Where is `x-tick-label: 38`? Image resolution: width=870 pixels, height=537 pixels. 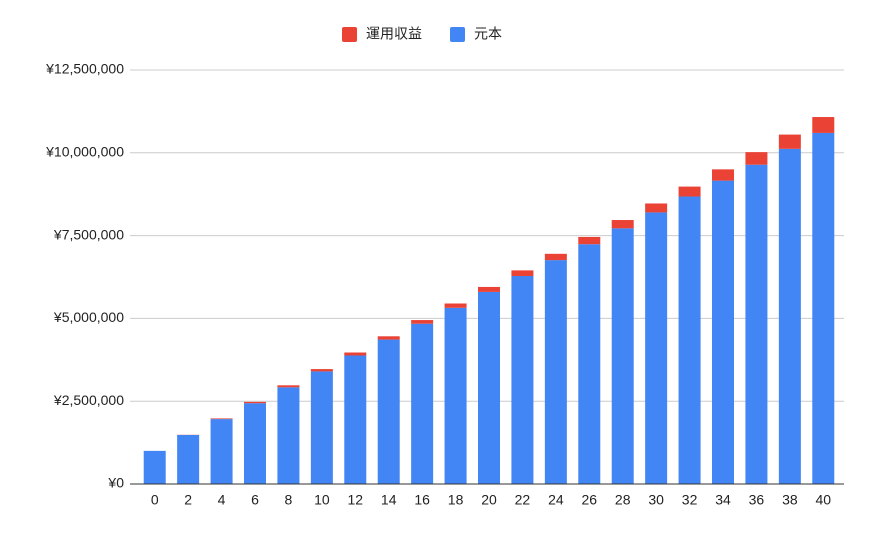 x-tick-label: 38 is located at coordinates (790, 500).